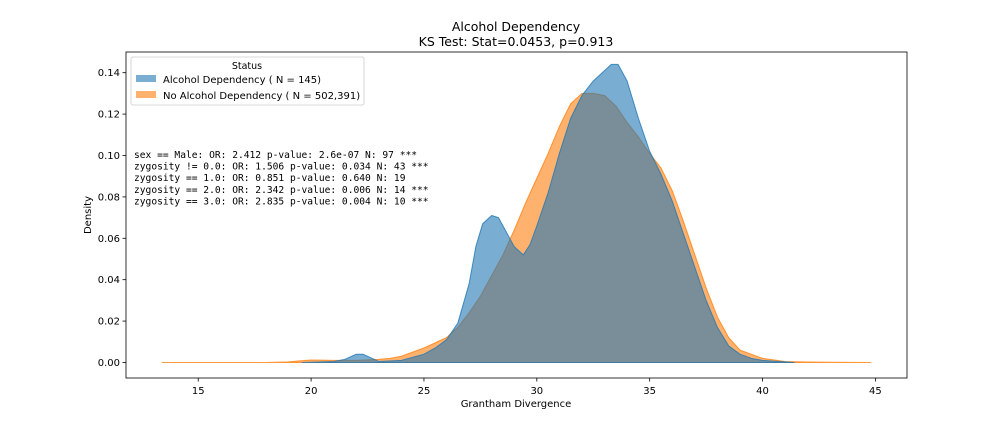  I want to click on x-axis-label: Grantham Divergence, so click(516, 404).